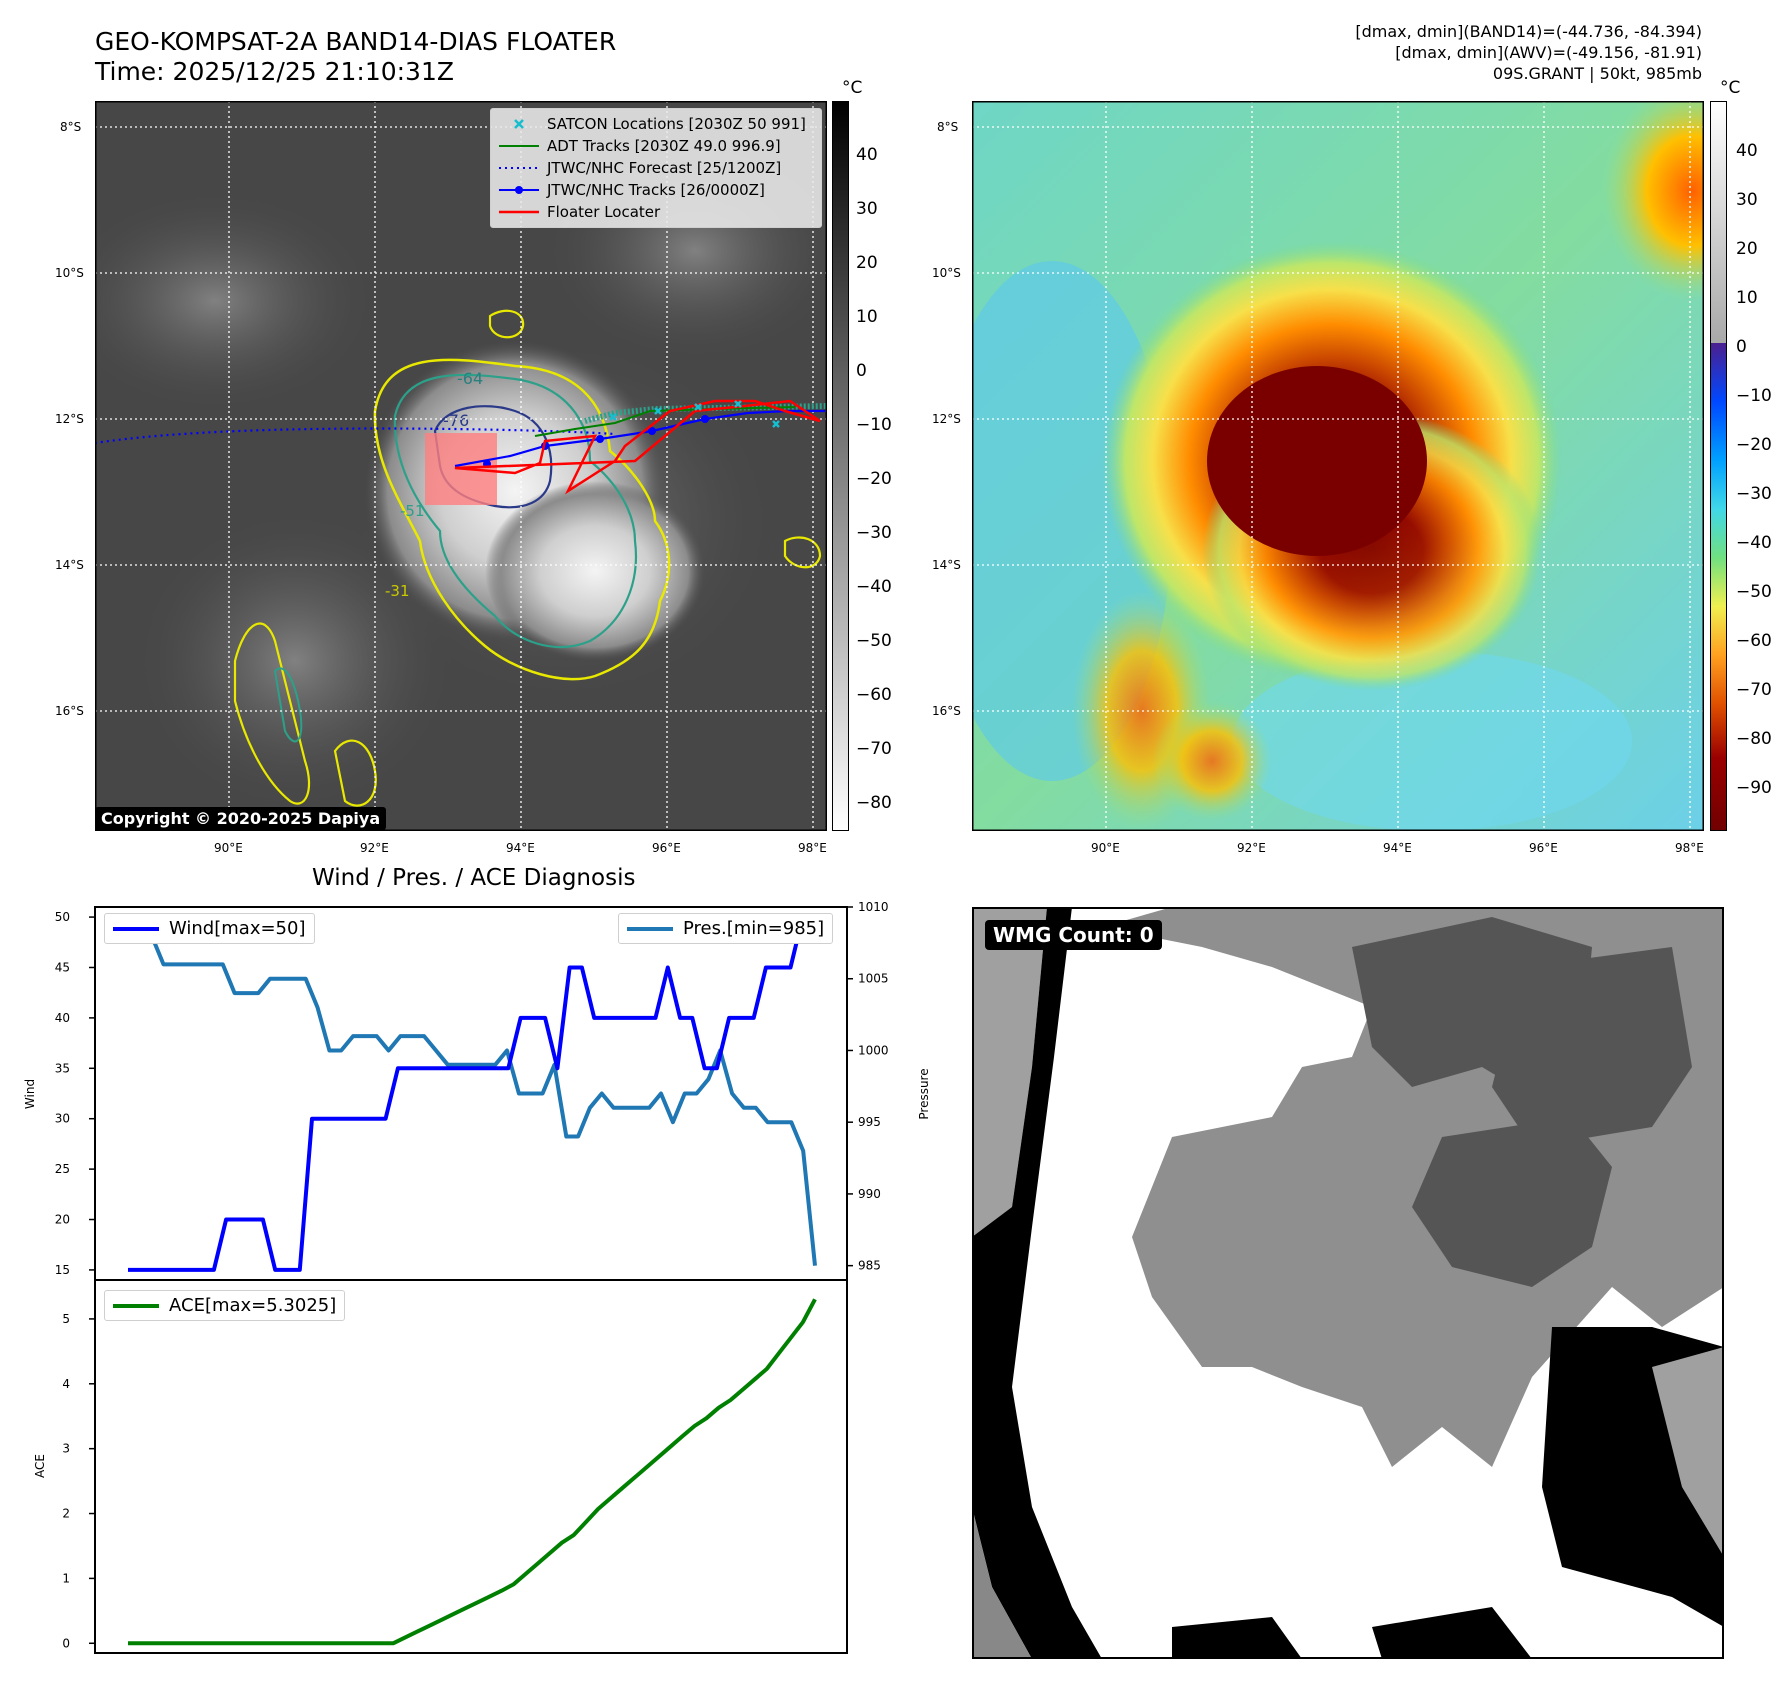 The width and height of the screenshot is (1788, 1690). I want to click on ir-colorbar-tick: −40, so click(874, 587).